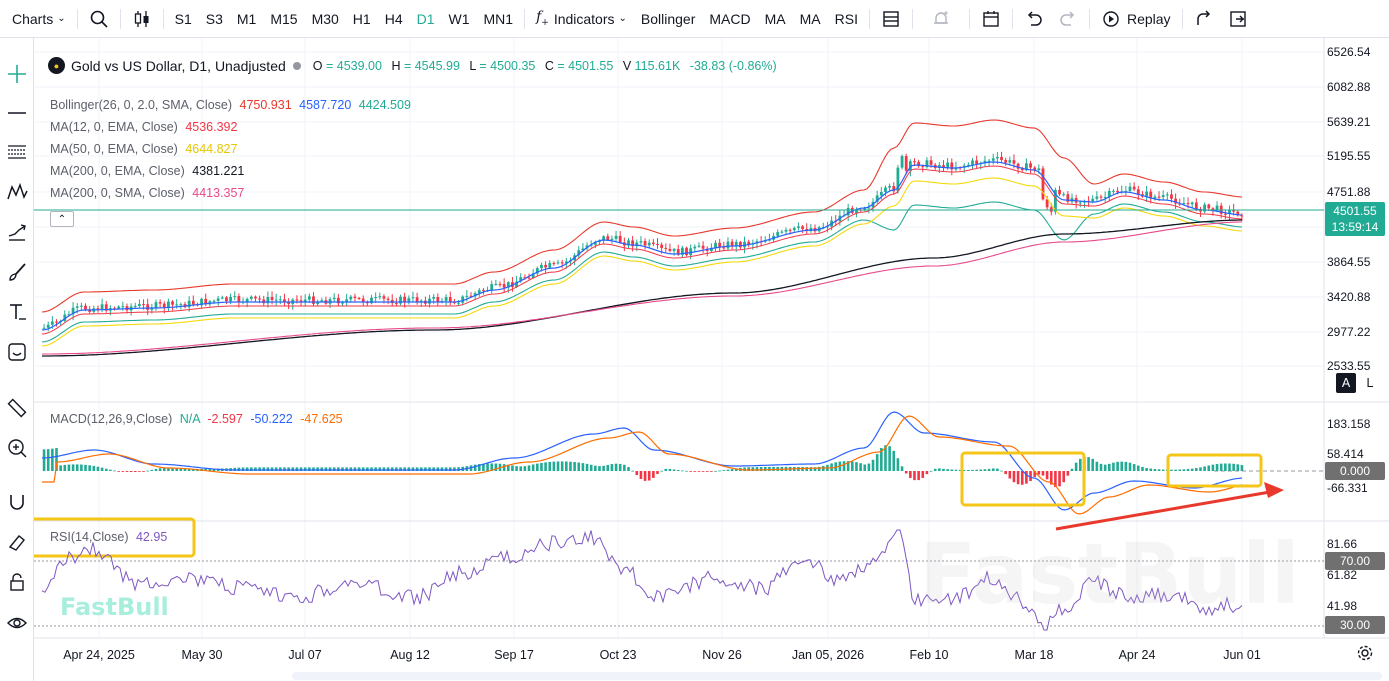  I want to click on fib-retracement-icon, so click(17, 152).